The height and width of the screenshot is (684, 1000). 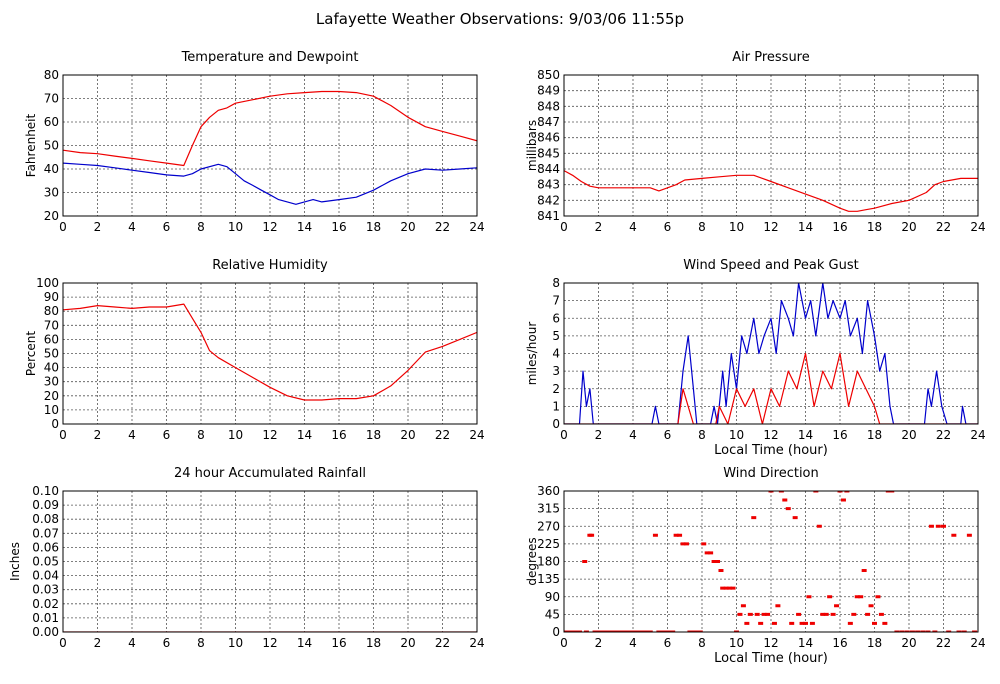 I want to click on y-tick-label: 0.04, so click(x=45, y=576).